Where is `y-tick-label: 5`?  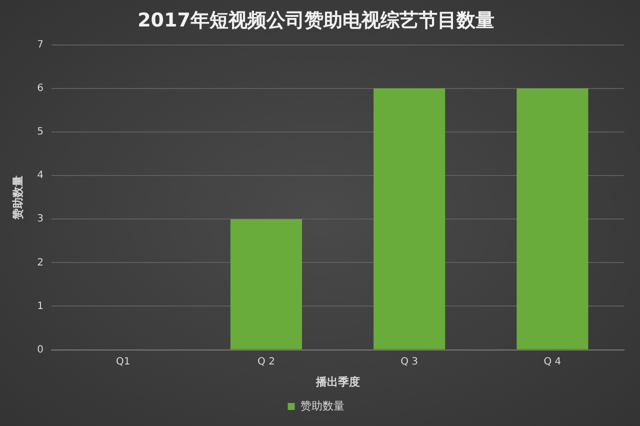 y-tick-label: 5 is located at coordinates (40, 132).